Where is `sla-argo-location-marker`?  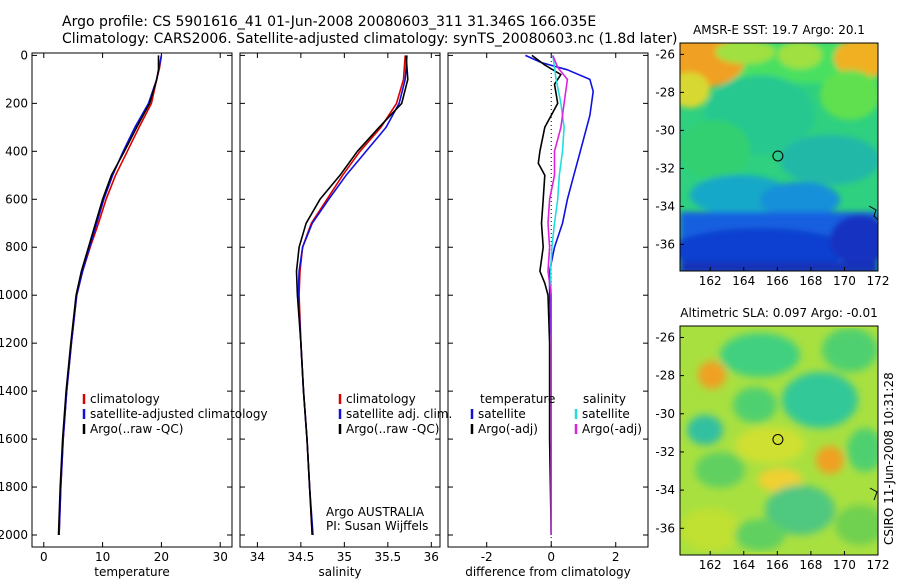
sla-argo-location-marker is located at coordinates (778, 439).